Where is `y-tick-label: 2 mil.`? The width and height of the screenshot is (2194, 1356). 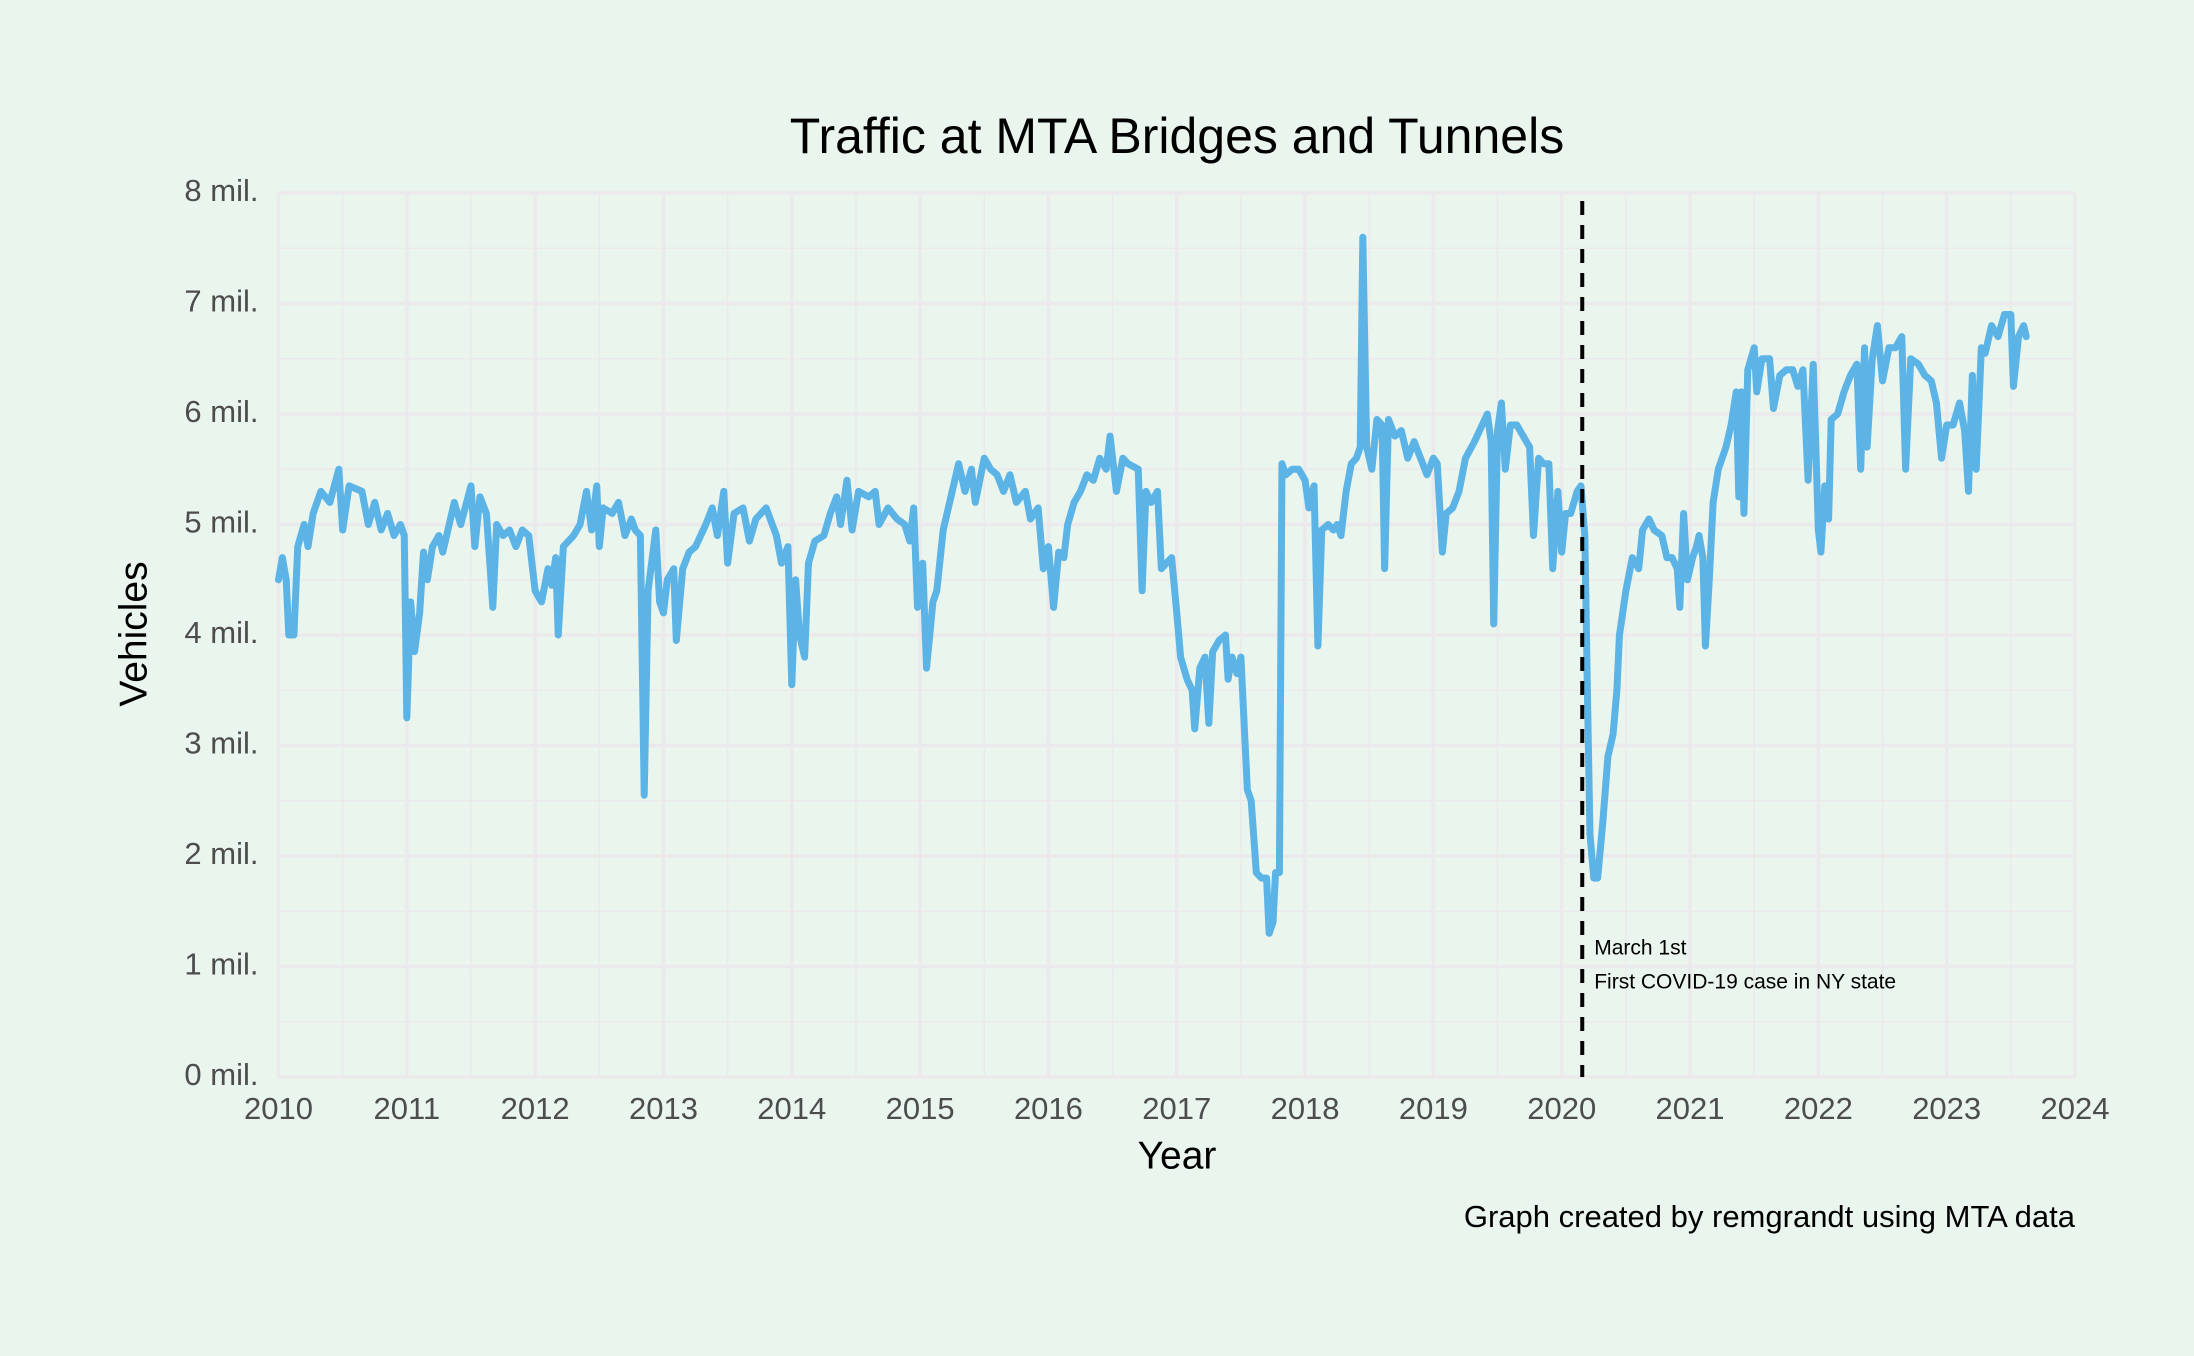
y-tick-label: 2 mil. is located at coordinates (221, 853).